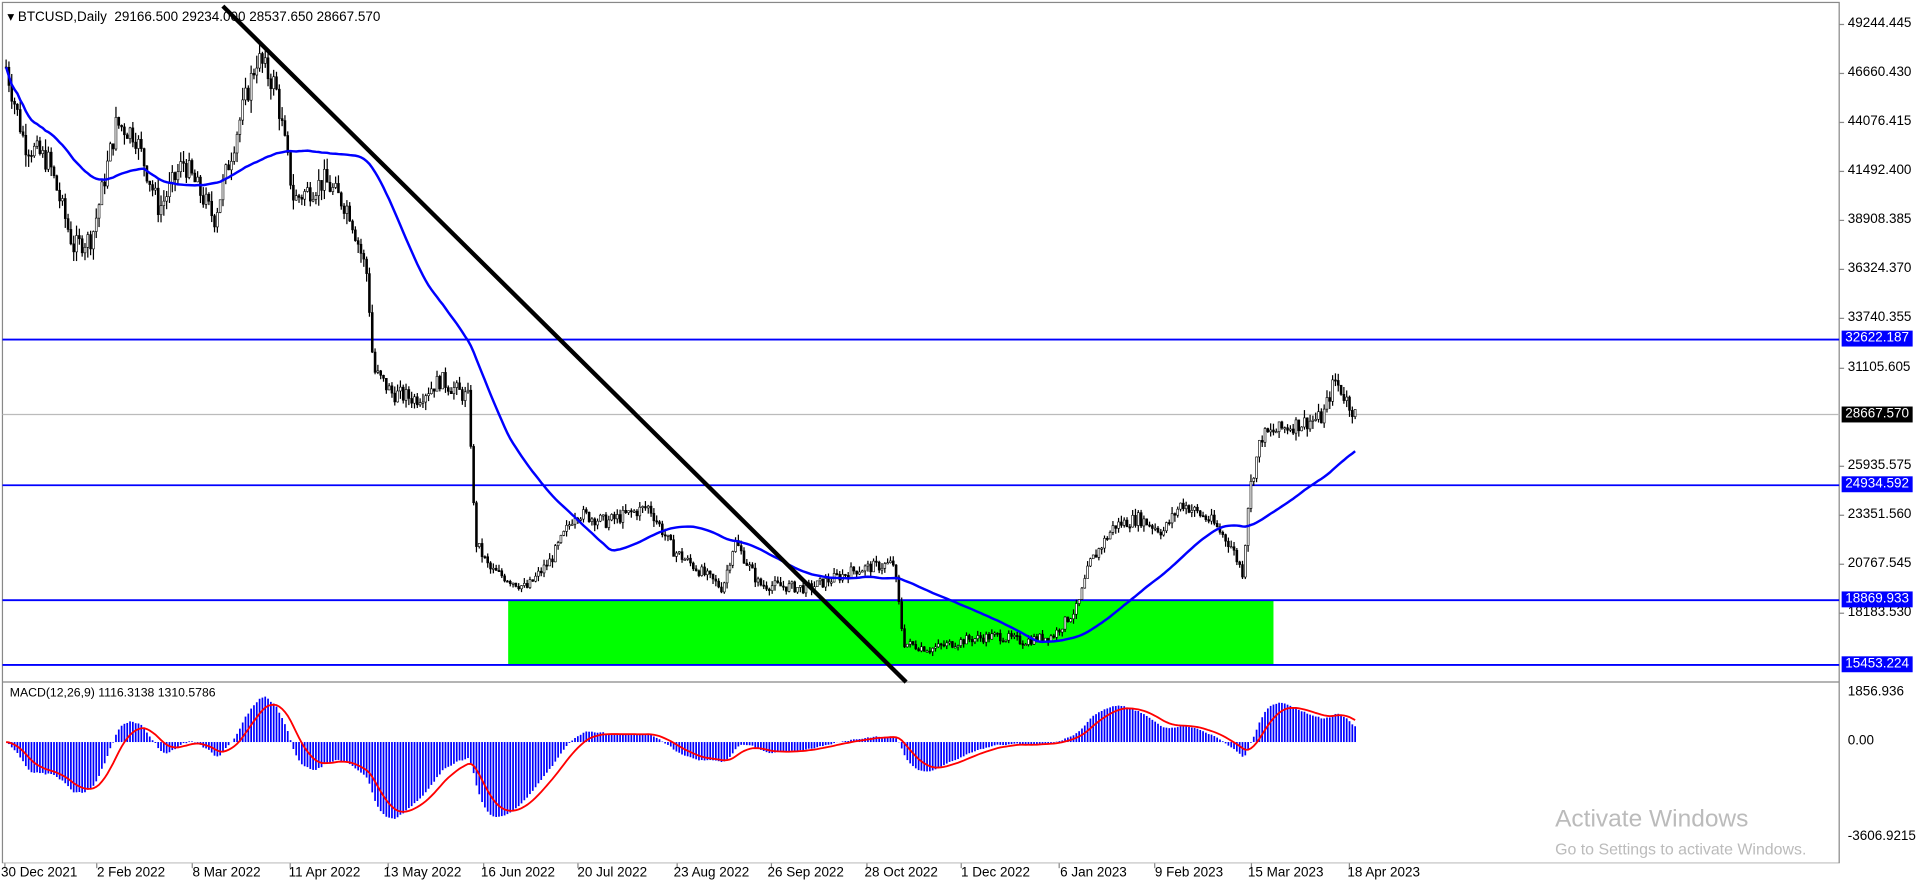  What do you see at coordinates (131, 873) in the screenshot?
I see `date-tick: 2 Feb 2022` at bounding box center [131, 873].